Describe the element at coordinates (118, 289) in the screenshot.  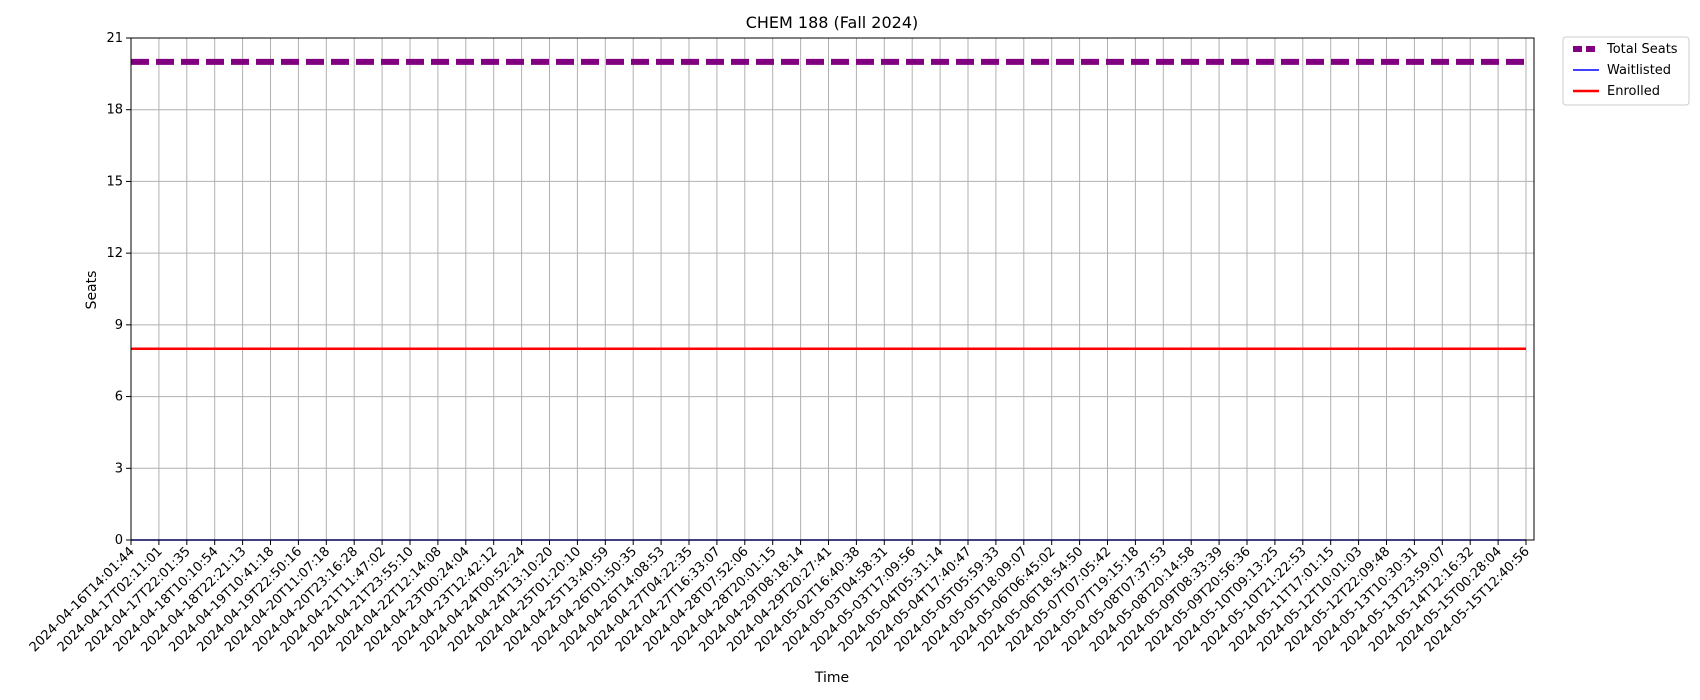
I see `y-axis: 0 3 6 9 12 15 18 21` at that location.